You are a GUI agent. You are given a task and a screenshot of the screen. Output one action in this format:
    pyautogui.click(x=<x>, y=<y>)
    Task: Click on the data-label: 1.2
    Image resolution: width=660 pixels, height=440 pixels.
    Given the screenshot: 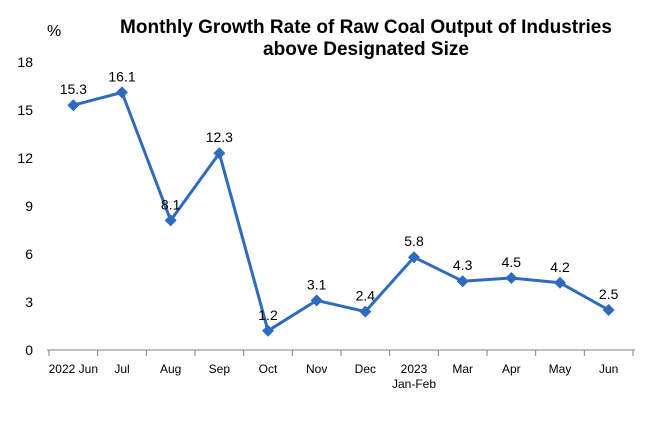 What is the action you would take?
    pyautogui.click(x=268, y=315)
    